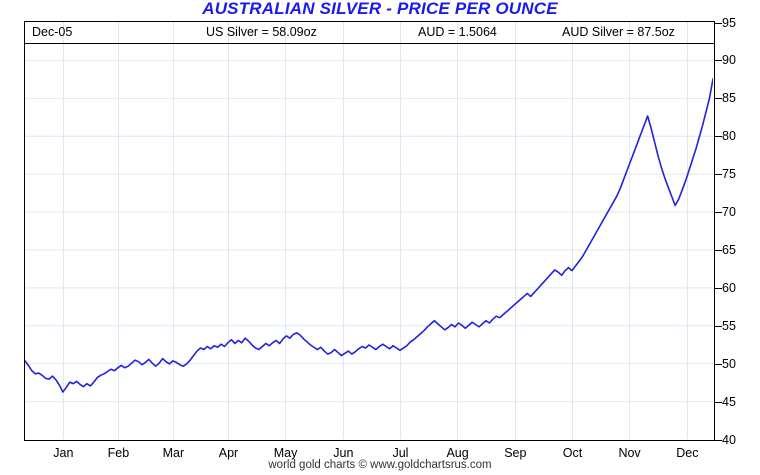  What do you see at coordinates (457, 453) in the screenshot?
I see `x-axis-tick-label: Aug` at bounding box center [457, 453].